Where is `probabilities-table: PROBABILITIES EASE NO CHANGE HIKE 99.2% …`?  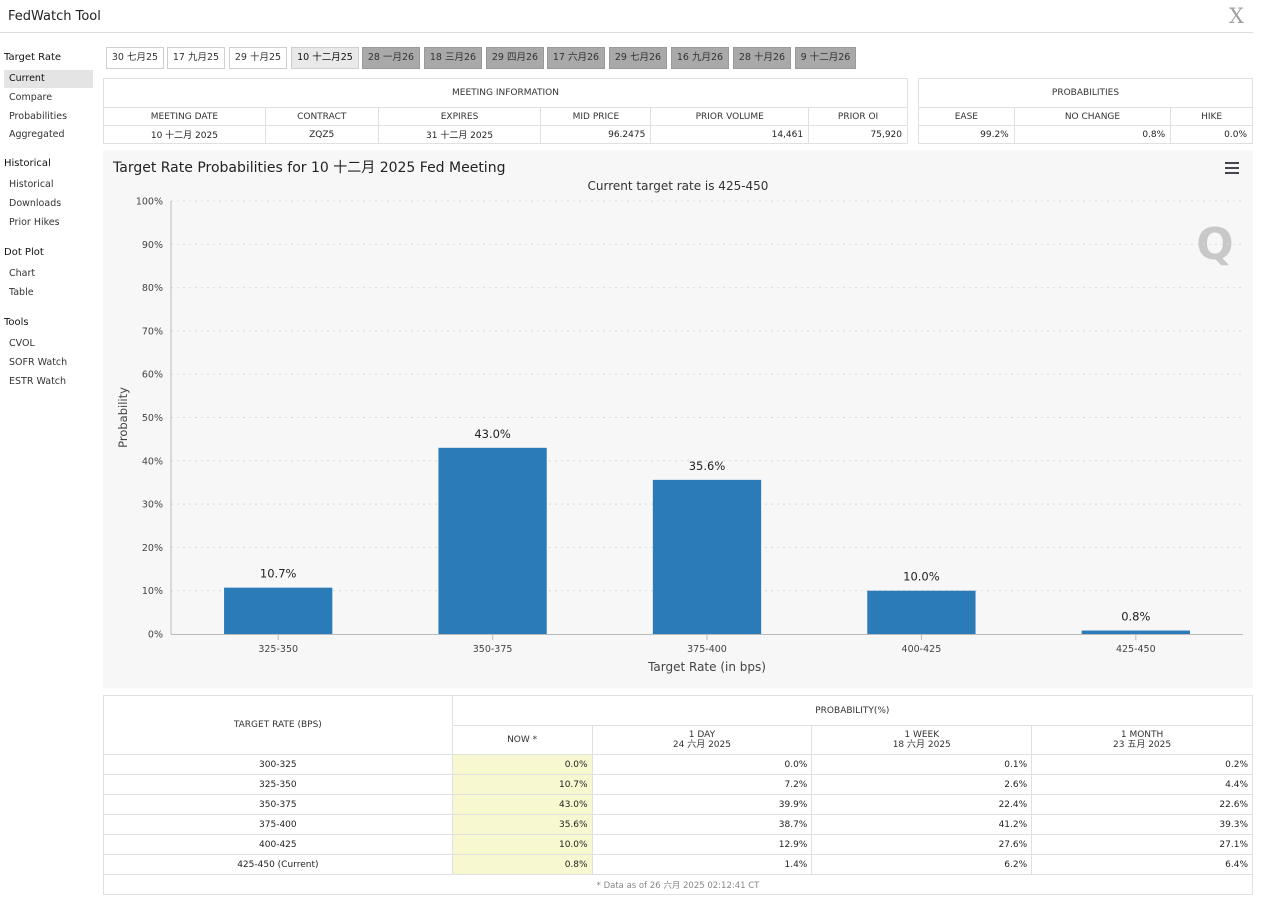 probabilities-table: PROBABILITIES EASE NO CHANGE HIKE 99.2% … is located at coordinates (1085, 111).